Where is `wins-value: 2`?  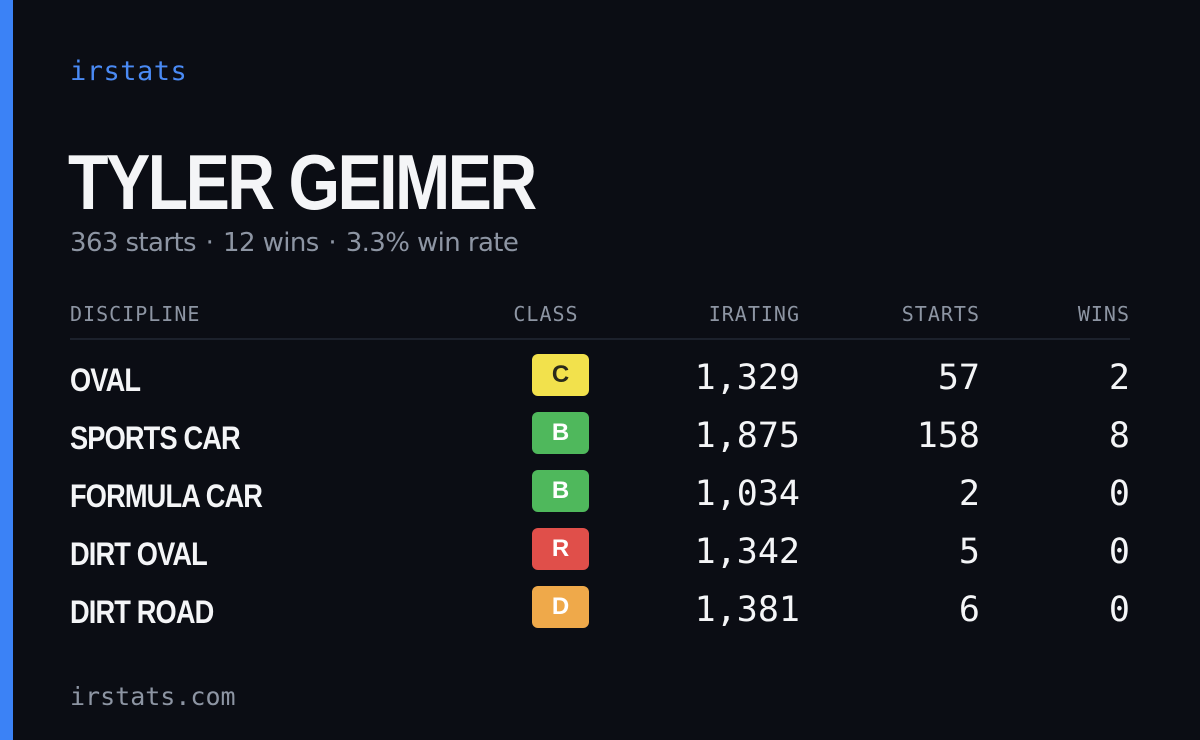
wins-value: 2 is located at coordinates (1119, 378).